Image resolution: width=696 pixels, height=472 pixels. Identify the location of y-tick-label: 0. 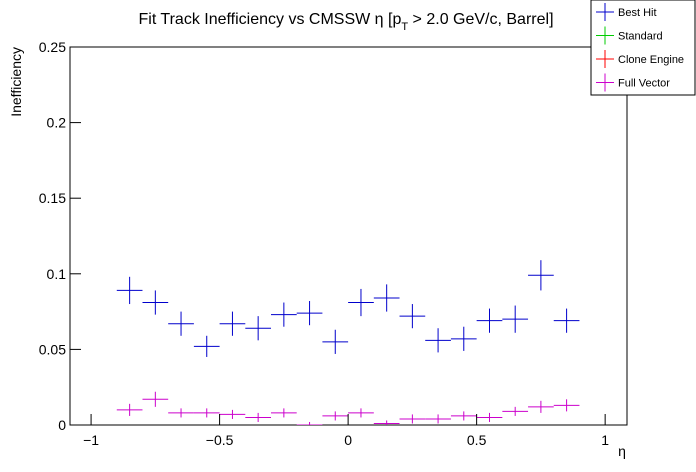
(62, 425).